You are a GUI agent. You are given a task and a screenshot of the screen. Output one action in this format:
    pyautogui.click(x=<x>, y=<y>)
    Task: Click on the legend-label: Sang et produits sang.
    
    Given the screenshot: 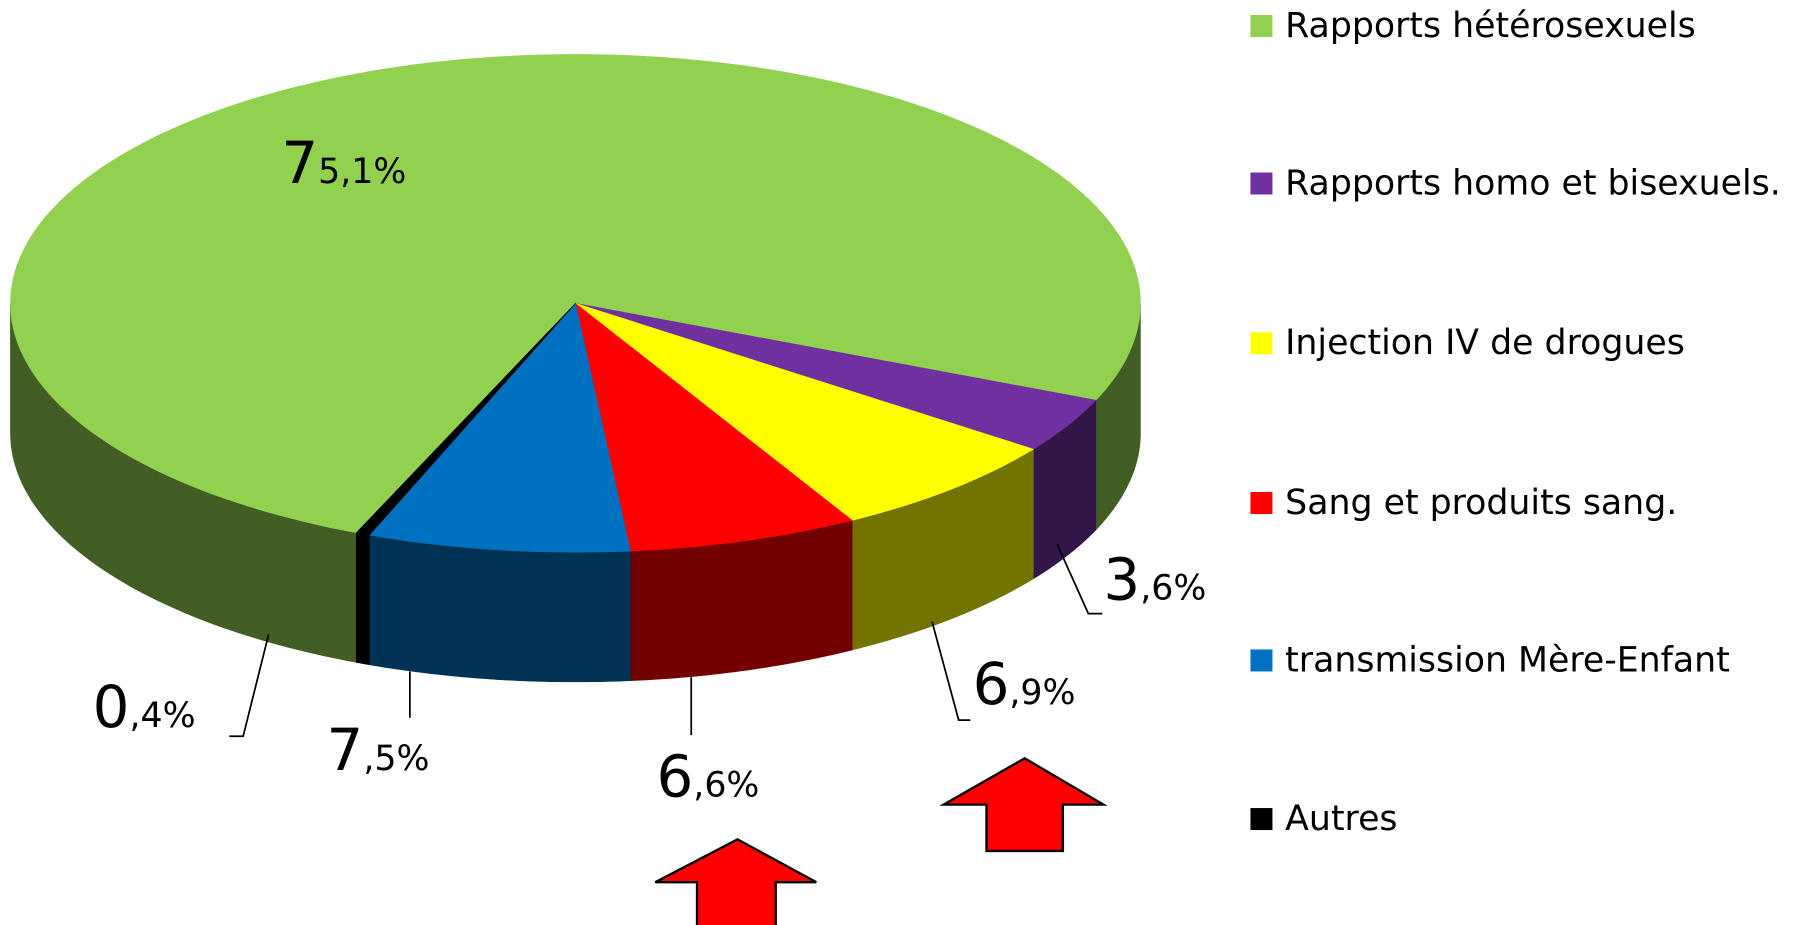 What is the action you would take?
    pyautogui.click(x=1481, y=503)
    